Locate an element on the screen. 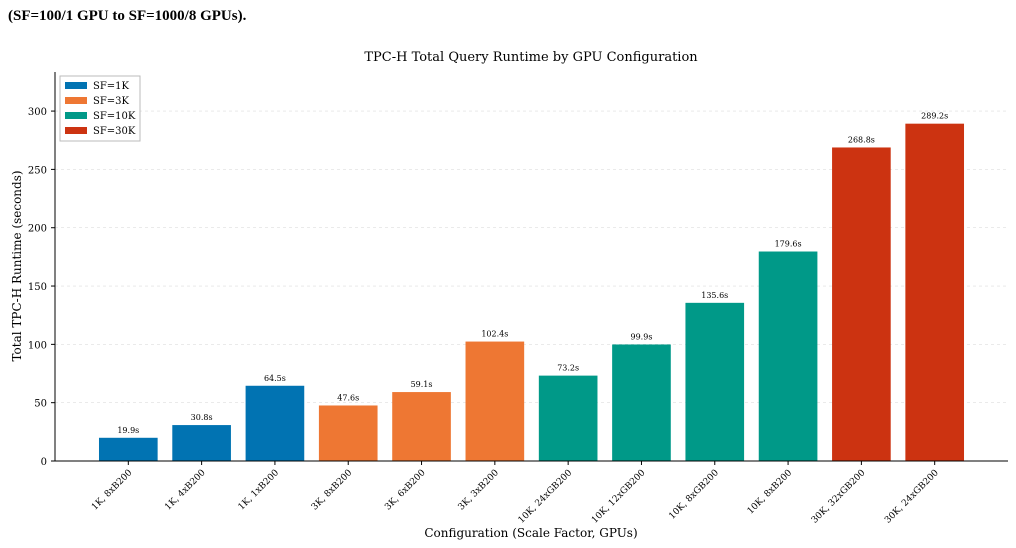 The width and height of the screenshot is (1016, 548). value-label: 179.6s is located at coordinates (788, 244).